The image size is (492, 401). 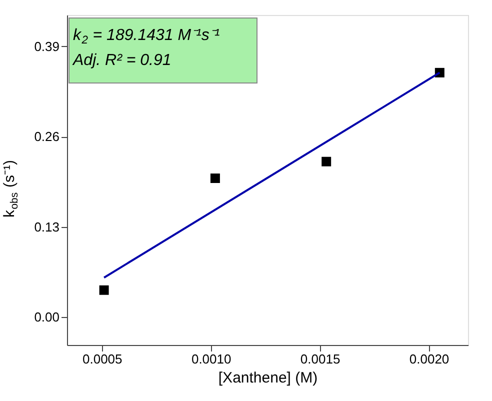 What do you see at coordinates (429, 359) in the screenshot?
I see `x-tick-label: 0.0020` at bounding box center [429, 359].